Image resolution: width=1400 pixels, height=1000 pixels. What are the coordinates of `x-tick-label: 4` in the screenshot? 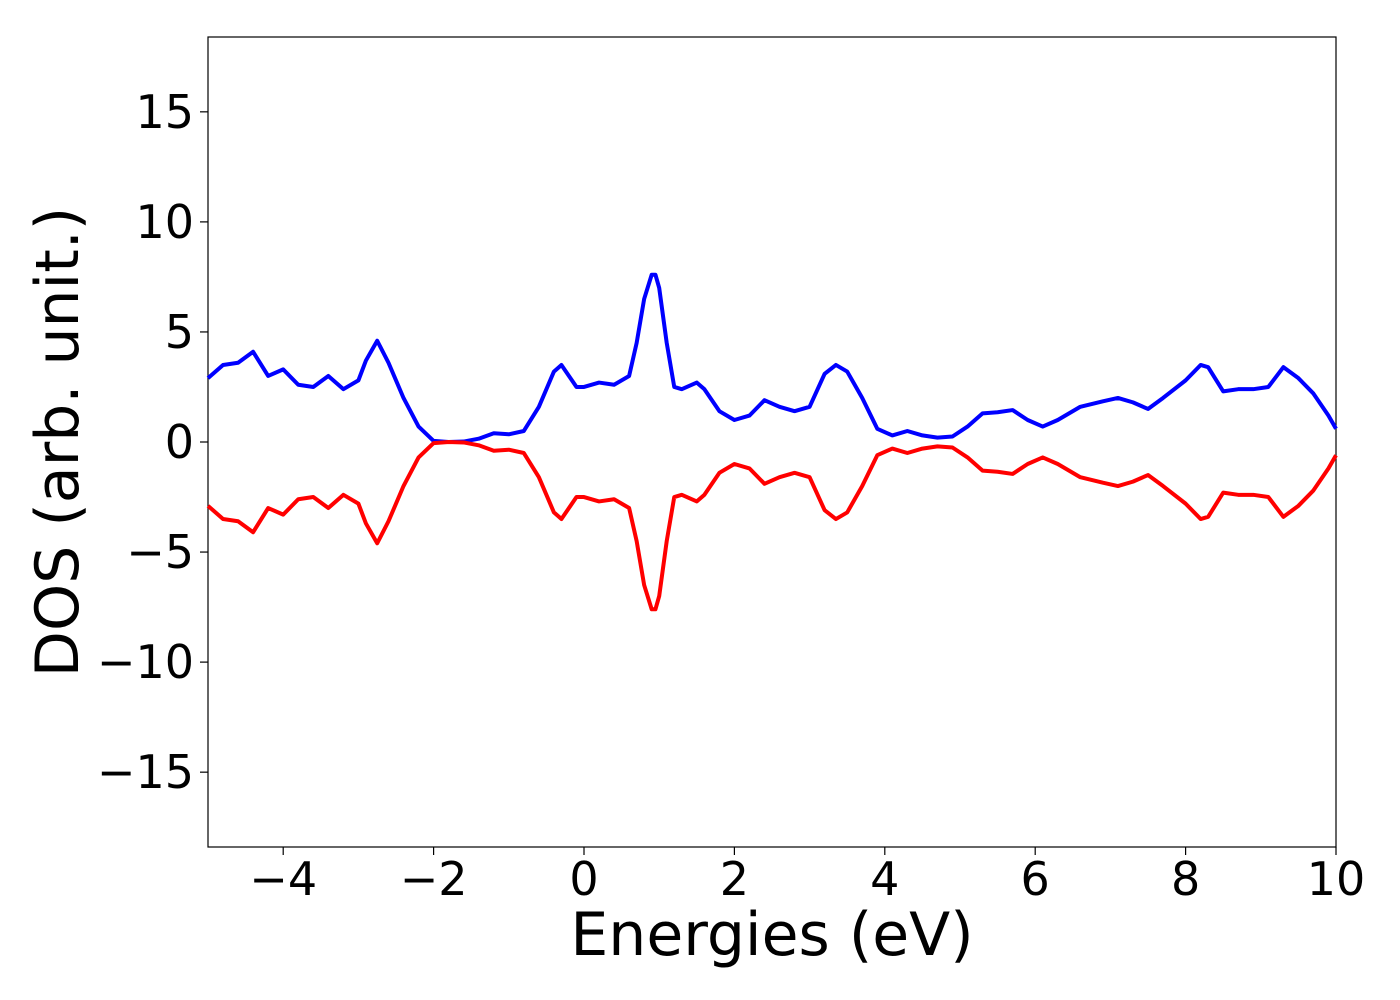 It's located at (884, 879).